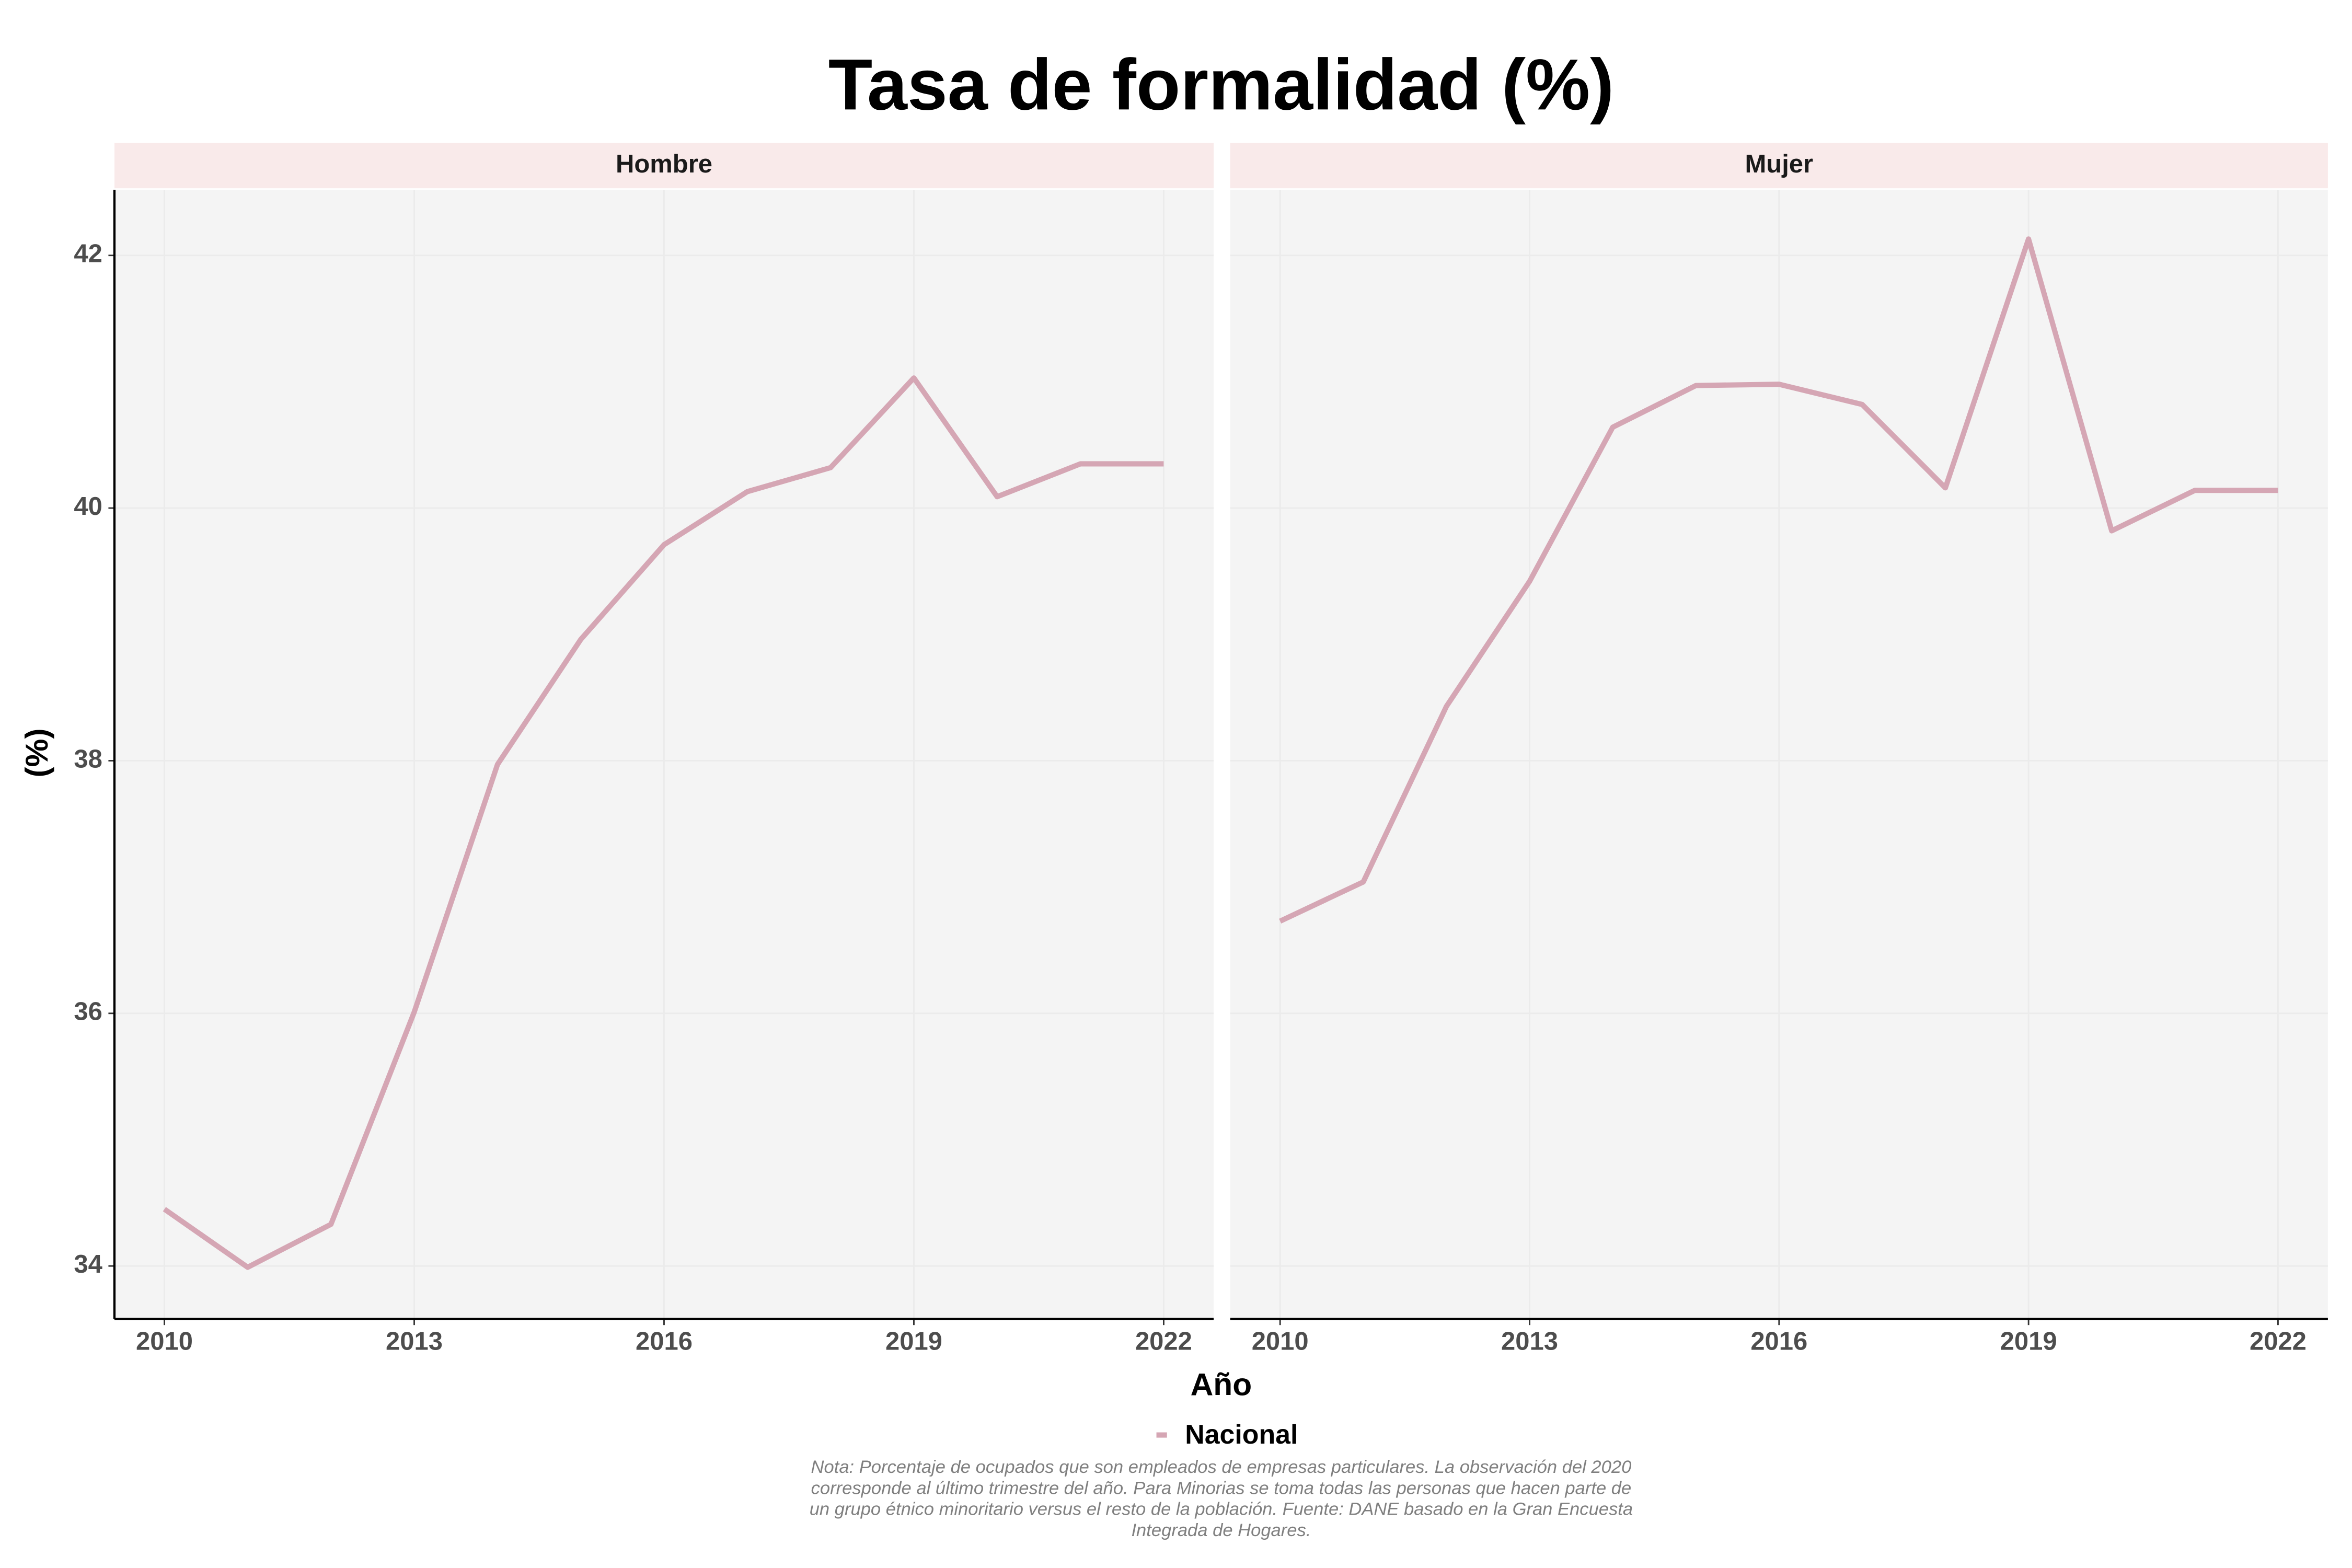  Describe the element at coordinates (88, 506) in the screenshot. I see `y-tick-label: 40` at that location.